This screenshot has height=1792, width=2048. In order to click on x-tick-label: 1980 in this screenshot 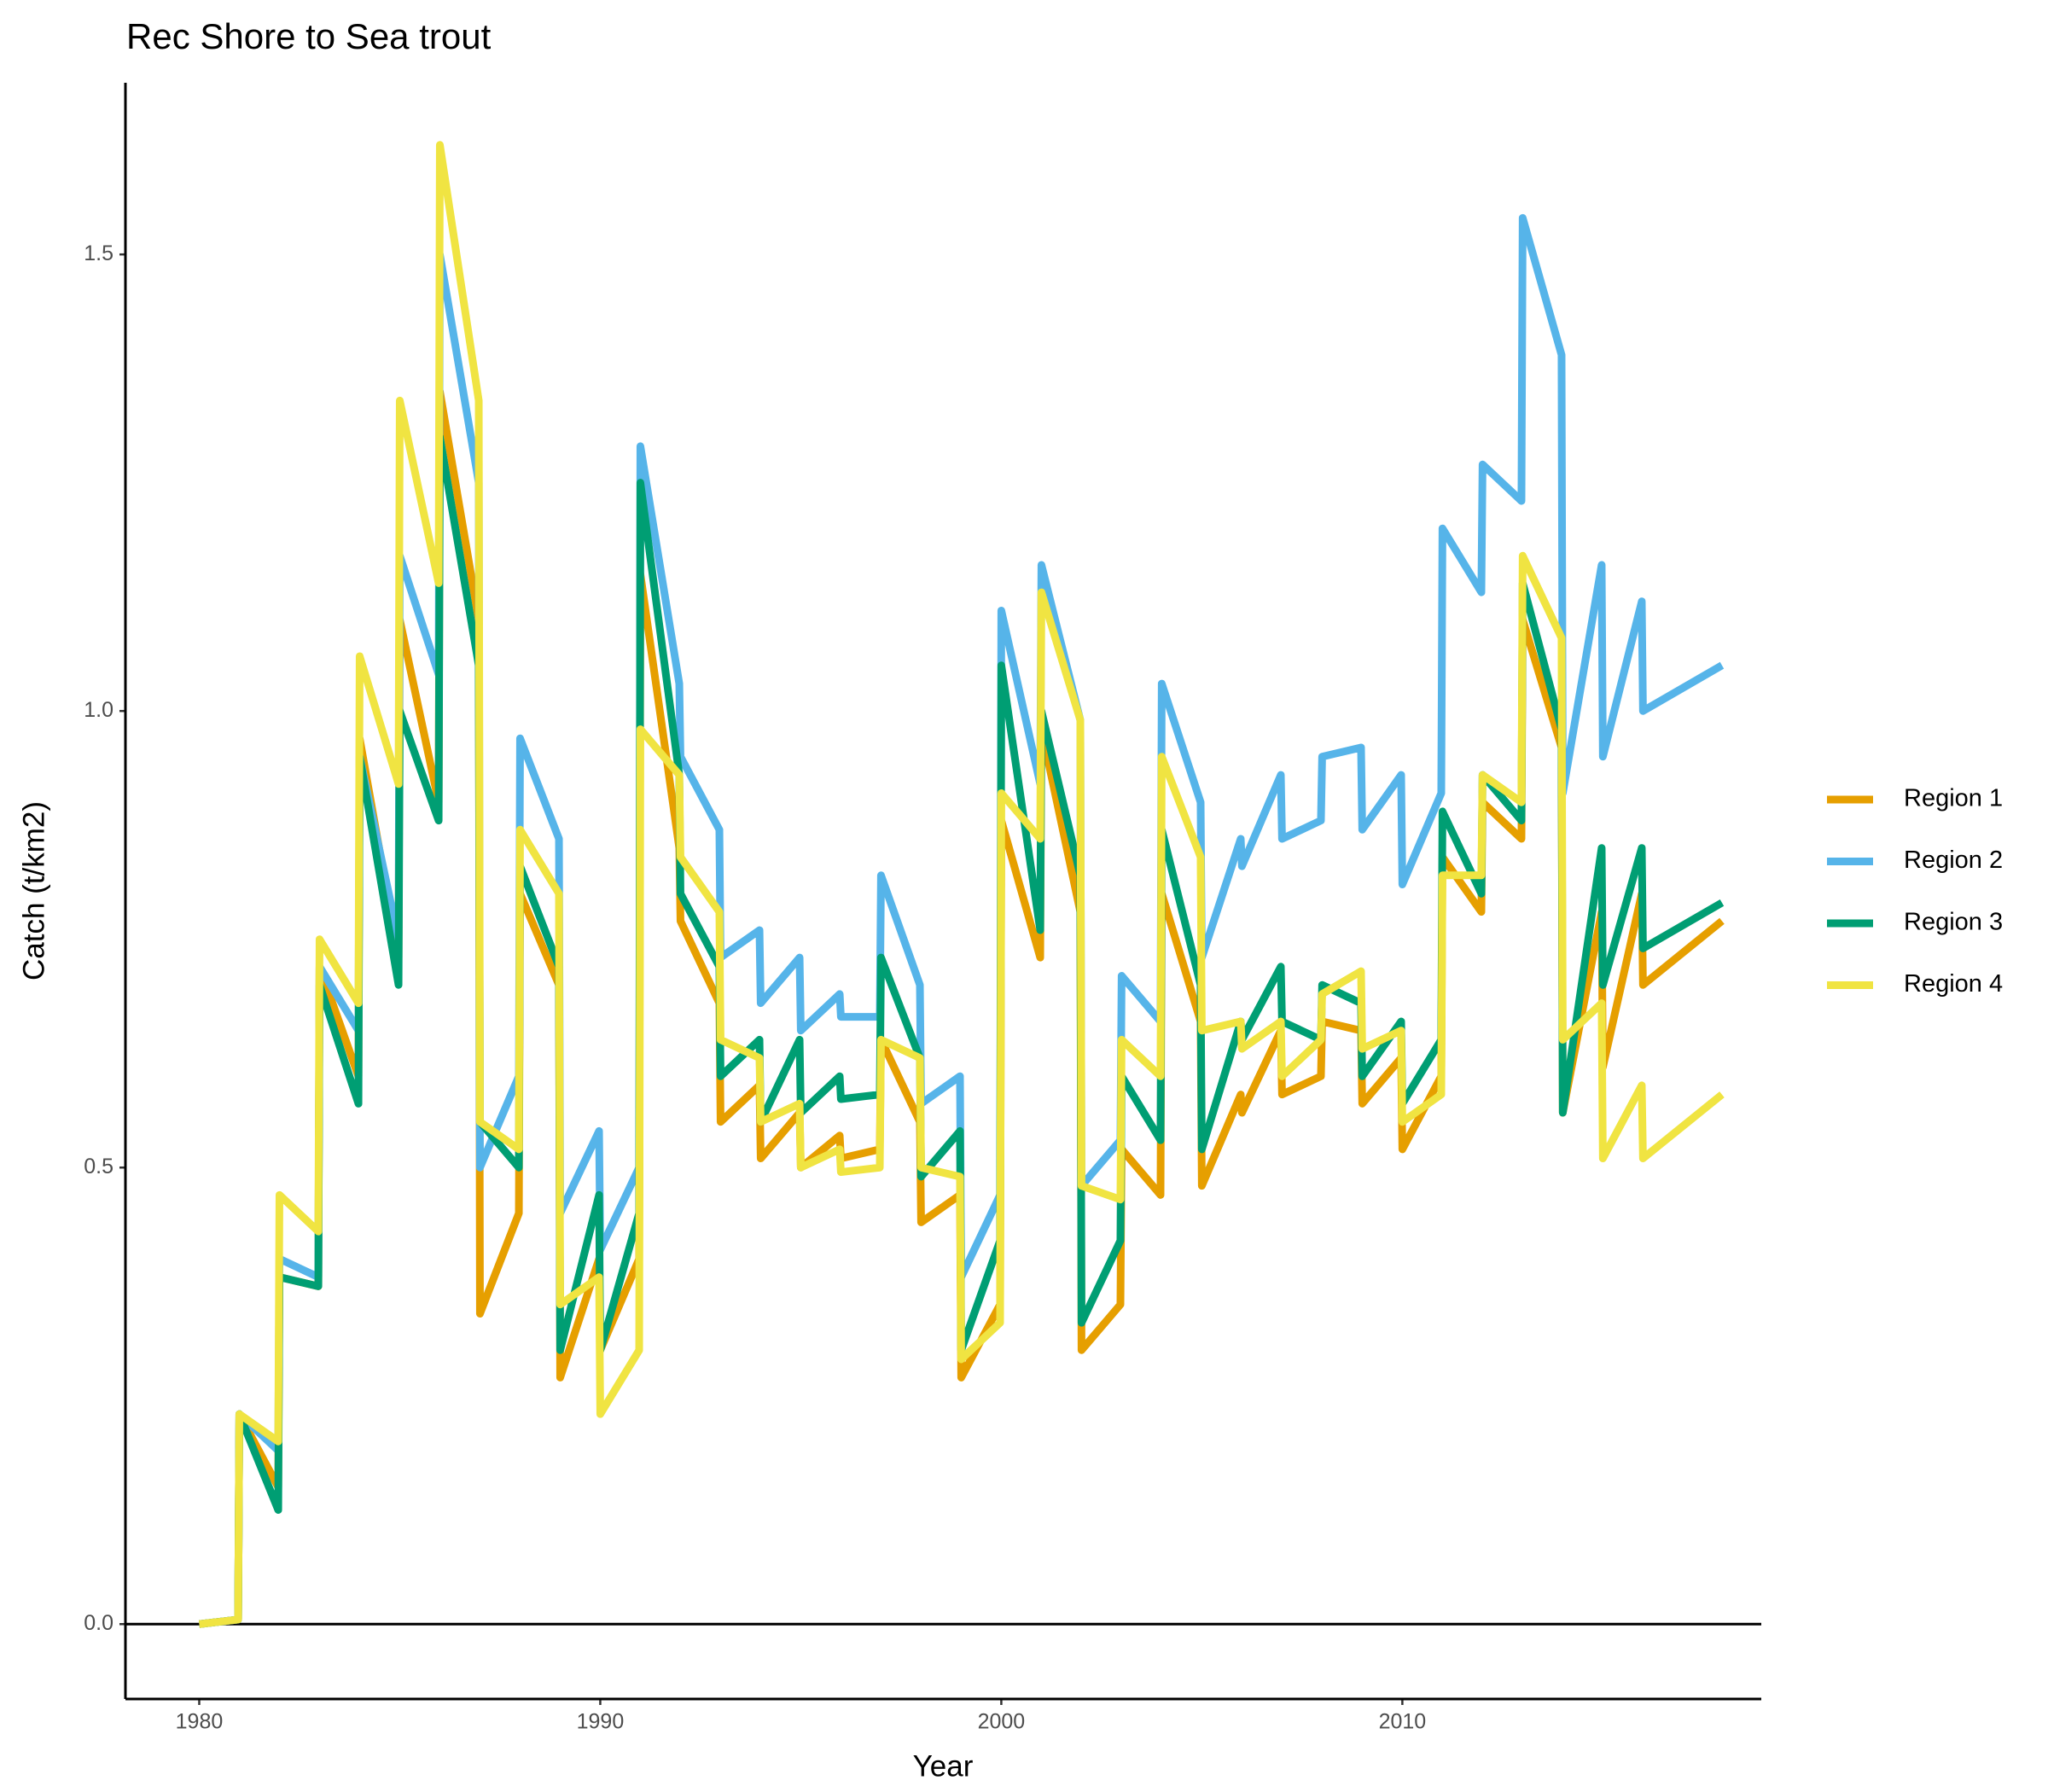, I will do `click(200, 1722)`.